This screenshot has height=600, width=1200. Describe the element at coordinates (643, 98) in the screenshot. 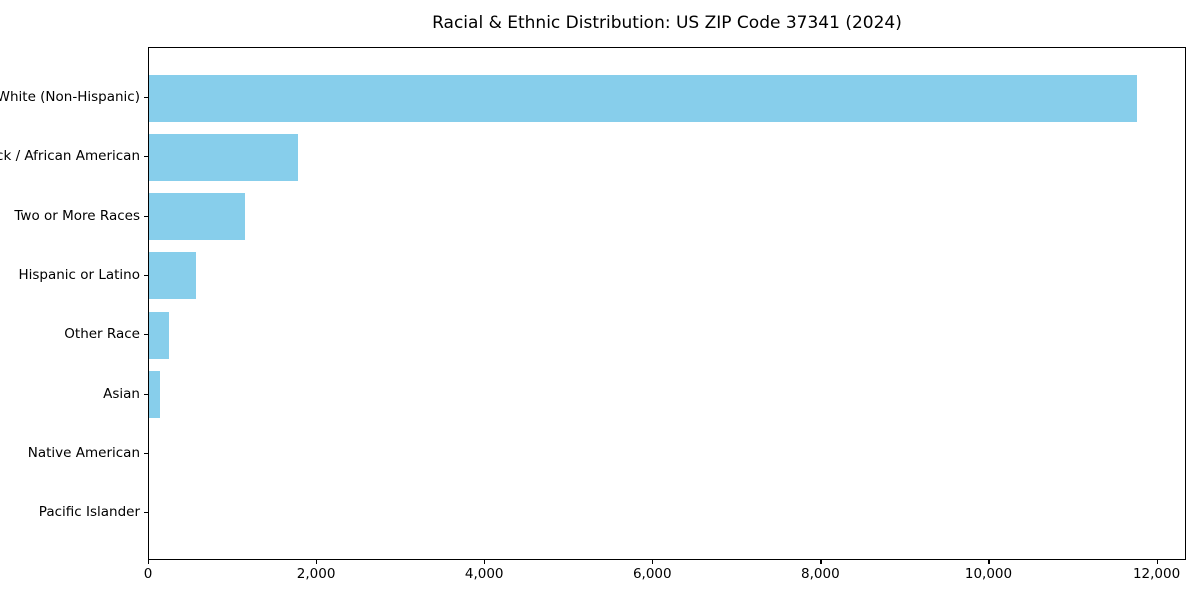

I see `bar-white-non-hispanic-` at that location.